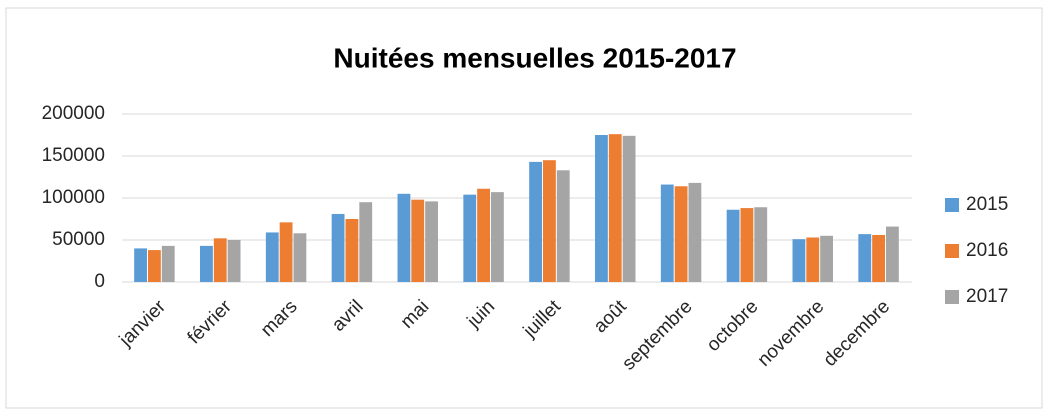  What do you see at coordinates (534, 57) in the screenshot?
I see `chart-title: Nuitées mensuelles 2015-2017` at bounding box center [534, 57].